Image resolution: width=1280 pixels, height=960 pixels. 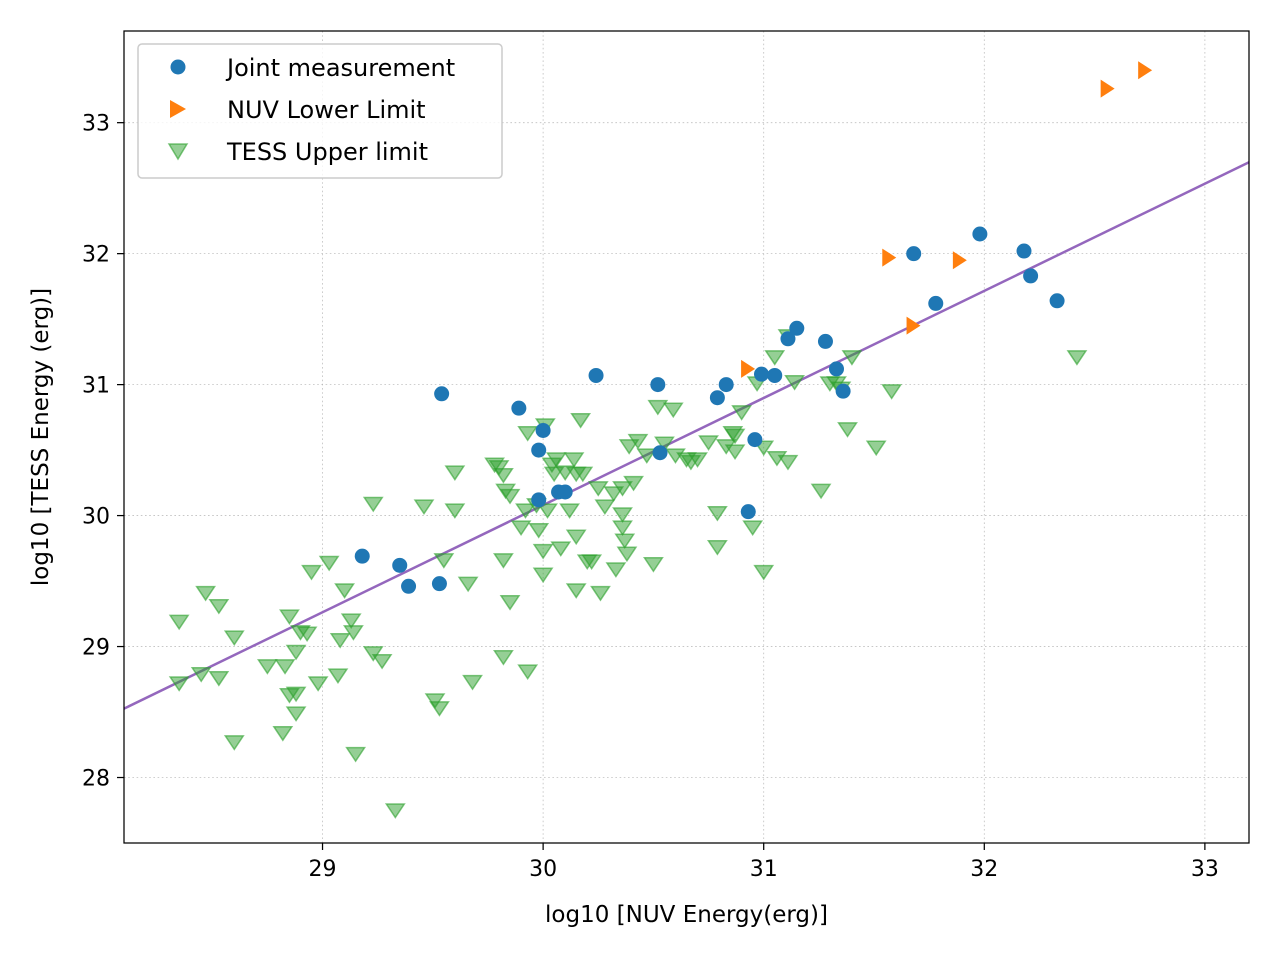 I want to click on x-tick-label: 30, so click(x=543, y=869).